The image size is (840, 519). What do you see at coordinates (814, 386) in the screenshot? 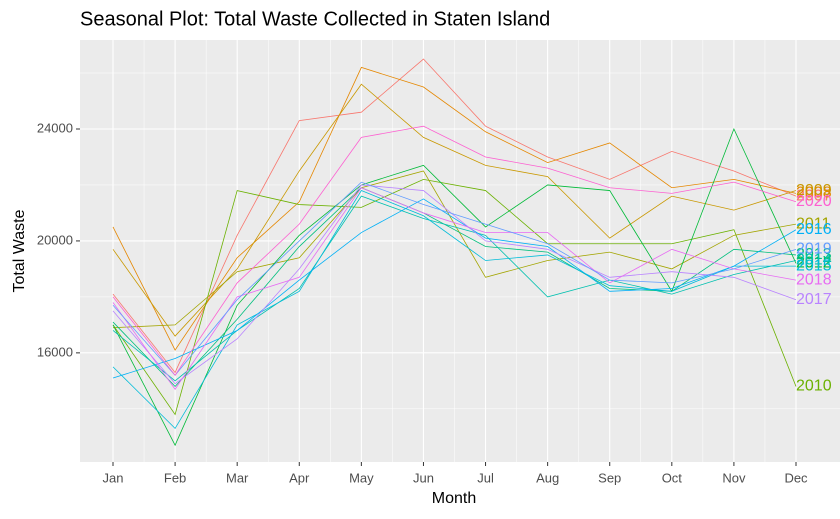
I see `series-label: 2010` at bounding box center [814, 386].